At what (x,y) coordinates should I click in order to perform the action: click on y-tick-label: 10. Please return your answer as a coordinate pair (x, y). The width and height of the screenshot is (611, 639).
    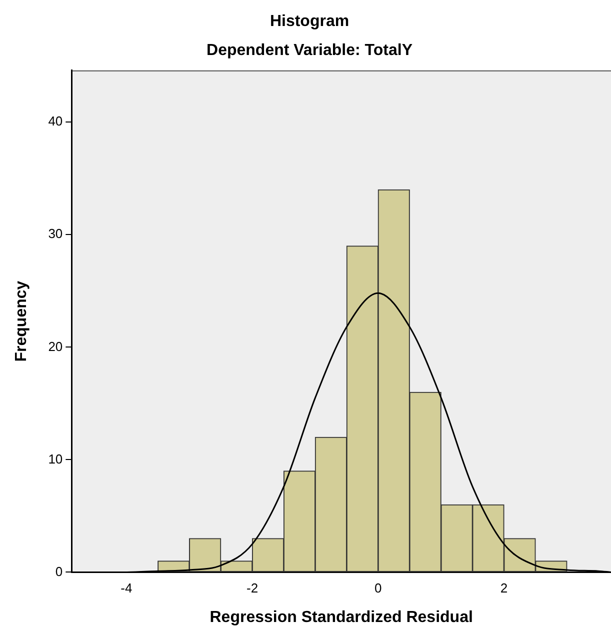
    Looking at the image, I should click on (55, 458).